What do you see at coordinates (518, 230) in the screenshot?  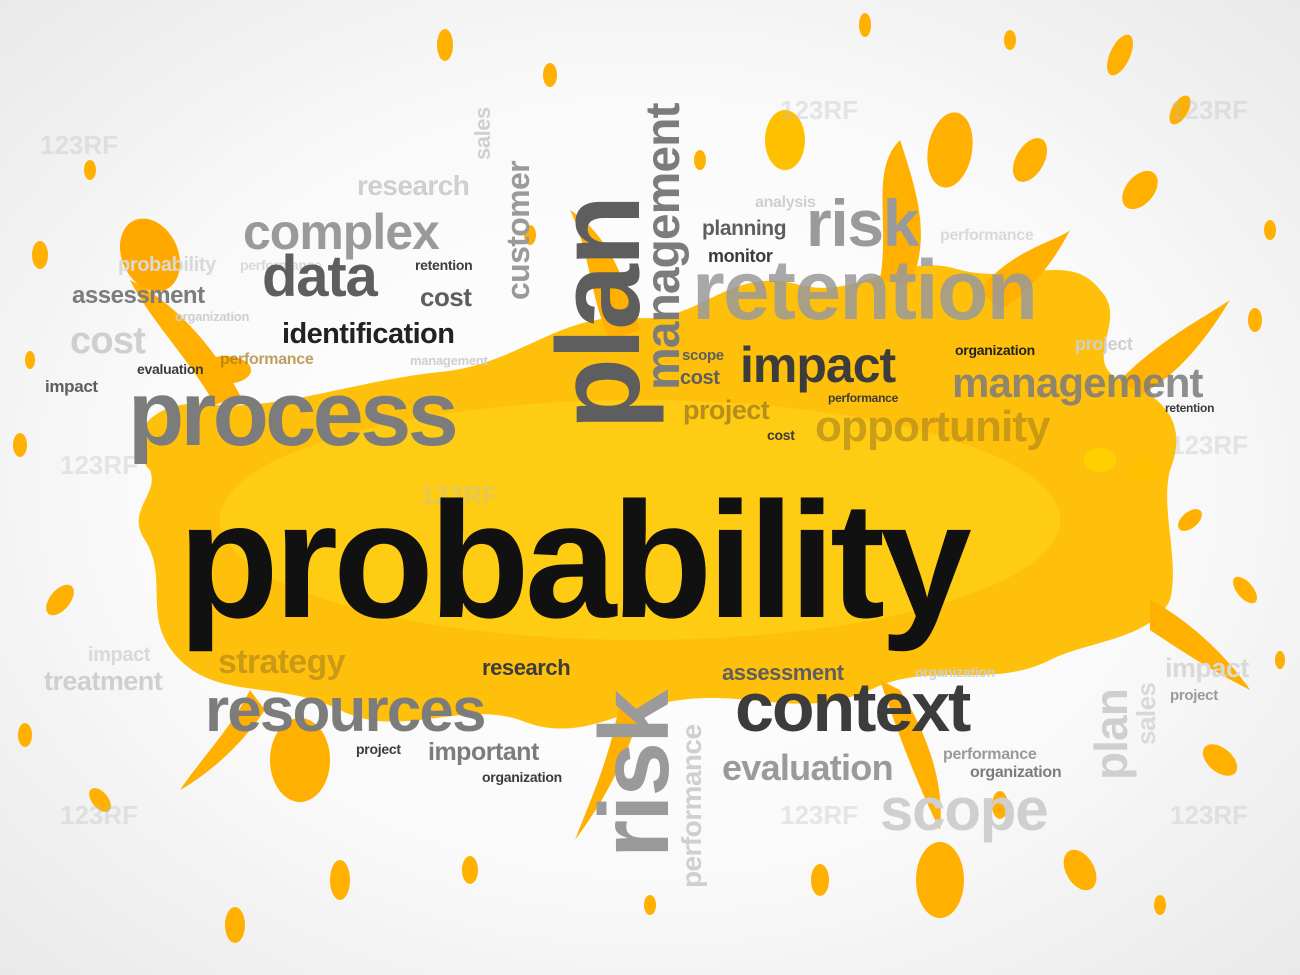 I see `word: customer` at bounding box center [518, 230].